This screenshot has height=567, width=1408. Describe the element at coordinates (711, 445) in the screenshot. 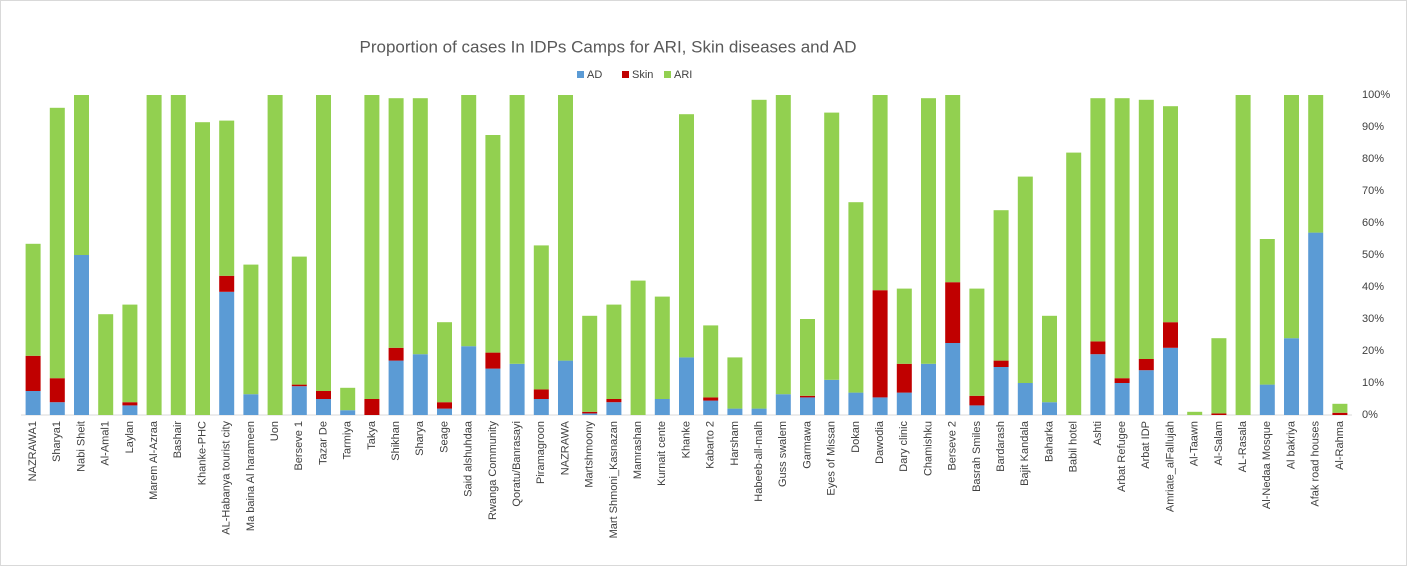

I see `x-tick-label: Kabarto 2` at that location.